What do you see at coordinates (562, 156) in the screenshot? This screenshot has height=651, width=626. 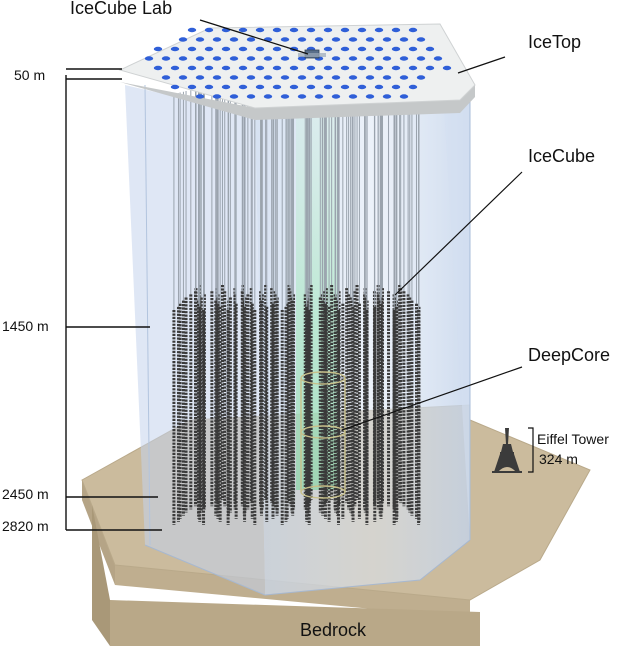 I see `label-icecube: IceCube` at bounding box center [562, 156].